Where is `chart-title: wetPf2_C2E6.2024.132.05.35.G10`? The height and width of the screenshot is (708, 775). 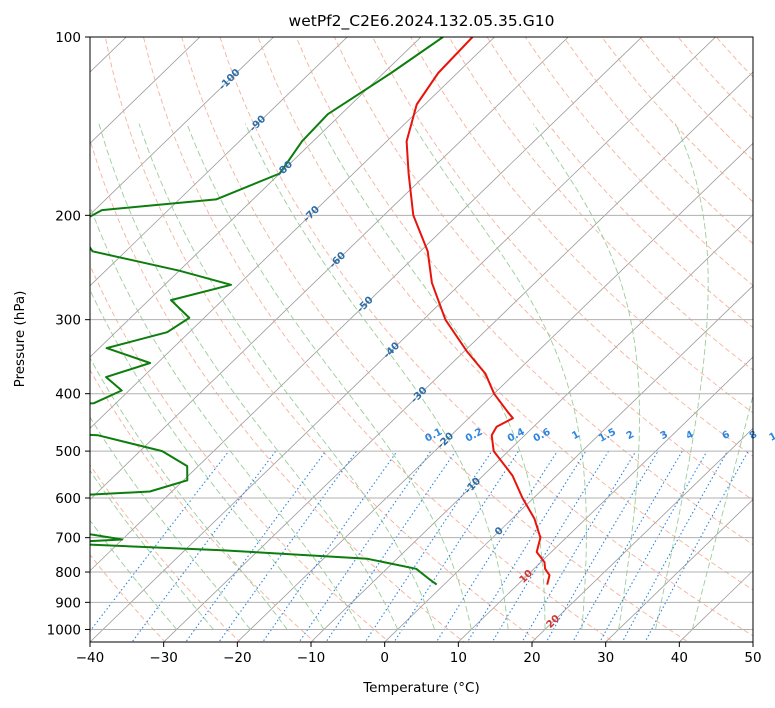 chart-title: wetPf2_C2E6.2024.132.05.35.G10 is located at coordinates (422, 21).